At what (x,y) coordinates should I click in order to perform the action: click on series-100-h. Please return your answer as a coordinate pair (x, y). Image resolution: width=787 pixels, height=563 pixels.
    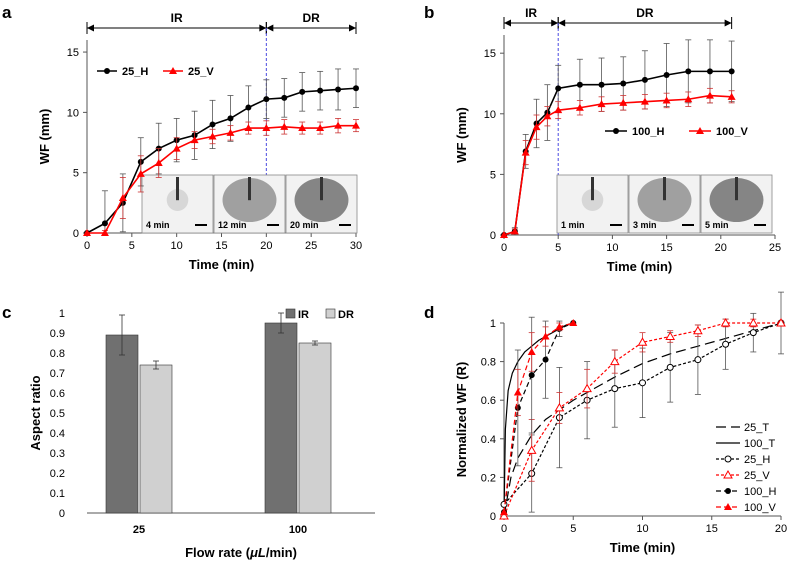
    Looking at the image, I should click on (539, 416).